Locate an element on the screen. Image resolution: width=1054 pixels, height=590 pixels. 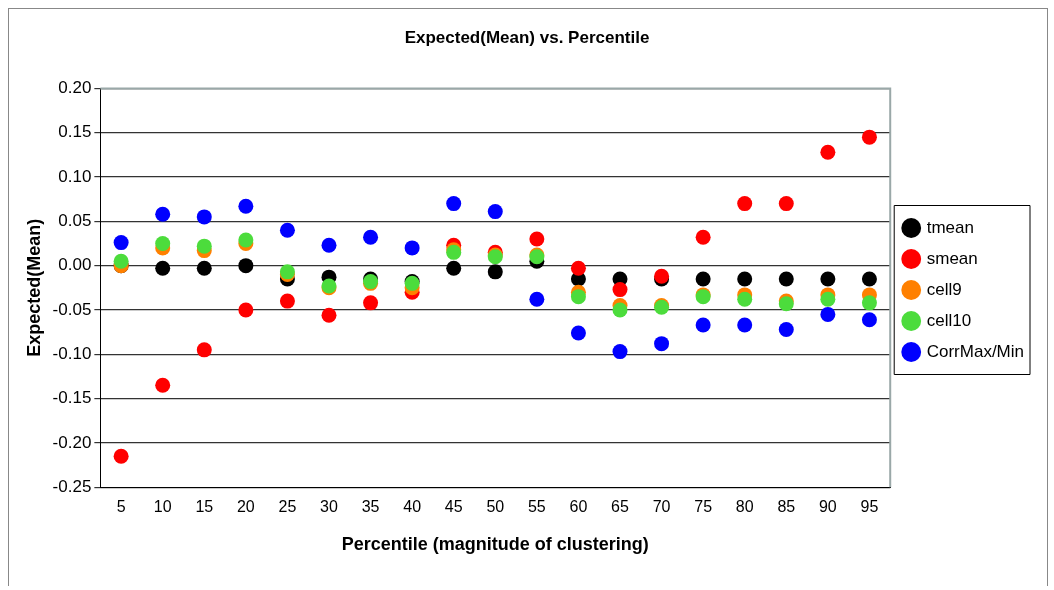
y-tick-label: -0.15 is located at coordinates (72, 398).